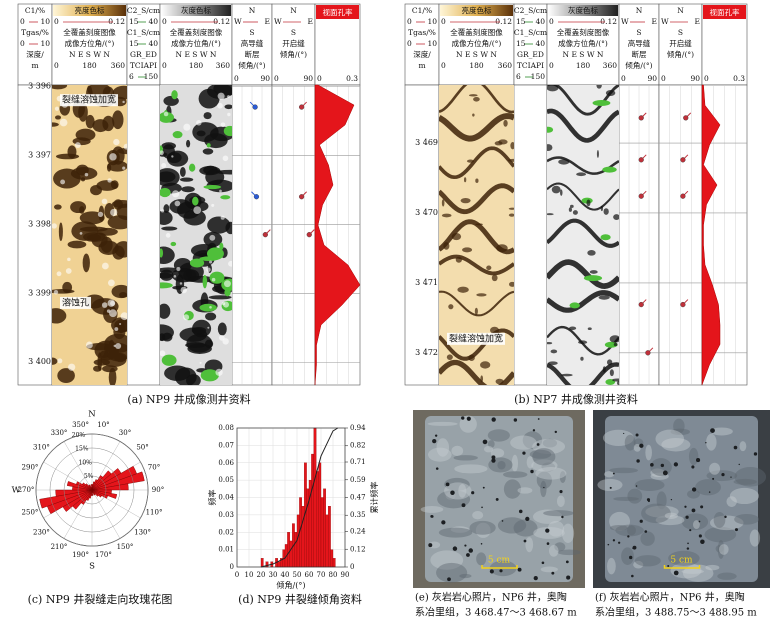 The width and height of the screenshot is (773, 626). I want to click on color-scale, so click(89, 10).